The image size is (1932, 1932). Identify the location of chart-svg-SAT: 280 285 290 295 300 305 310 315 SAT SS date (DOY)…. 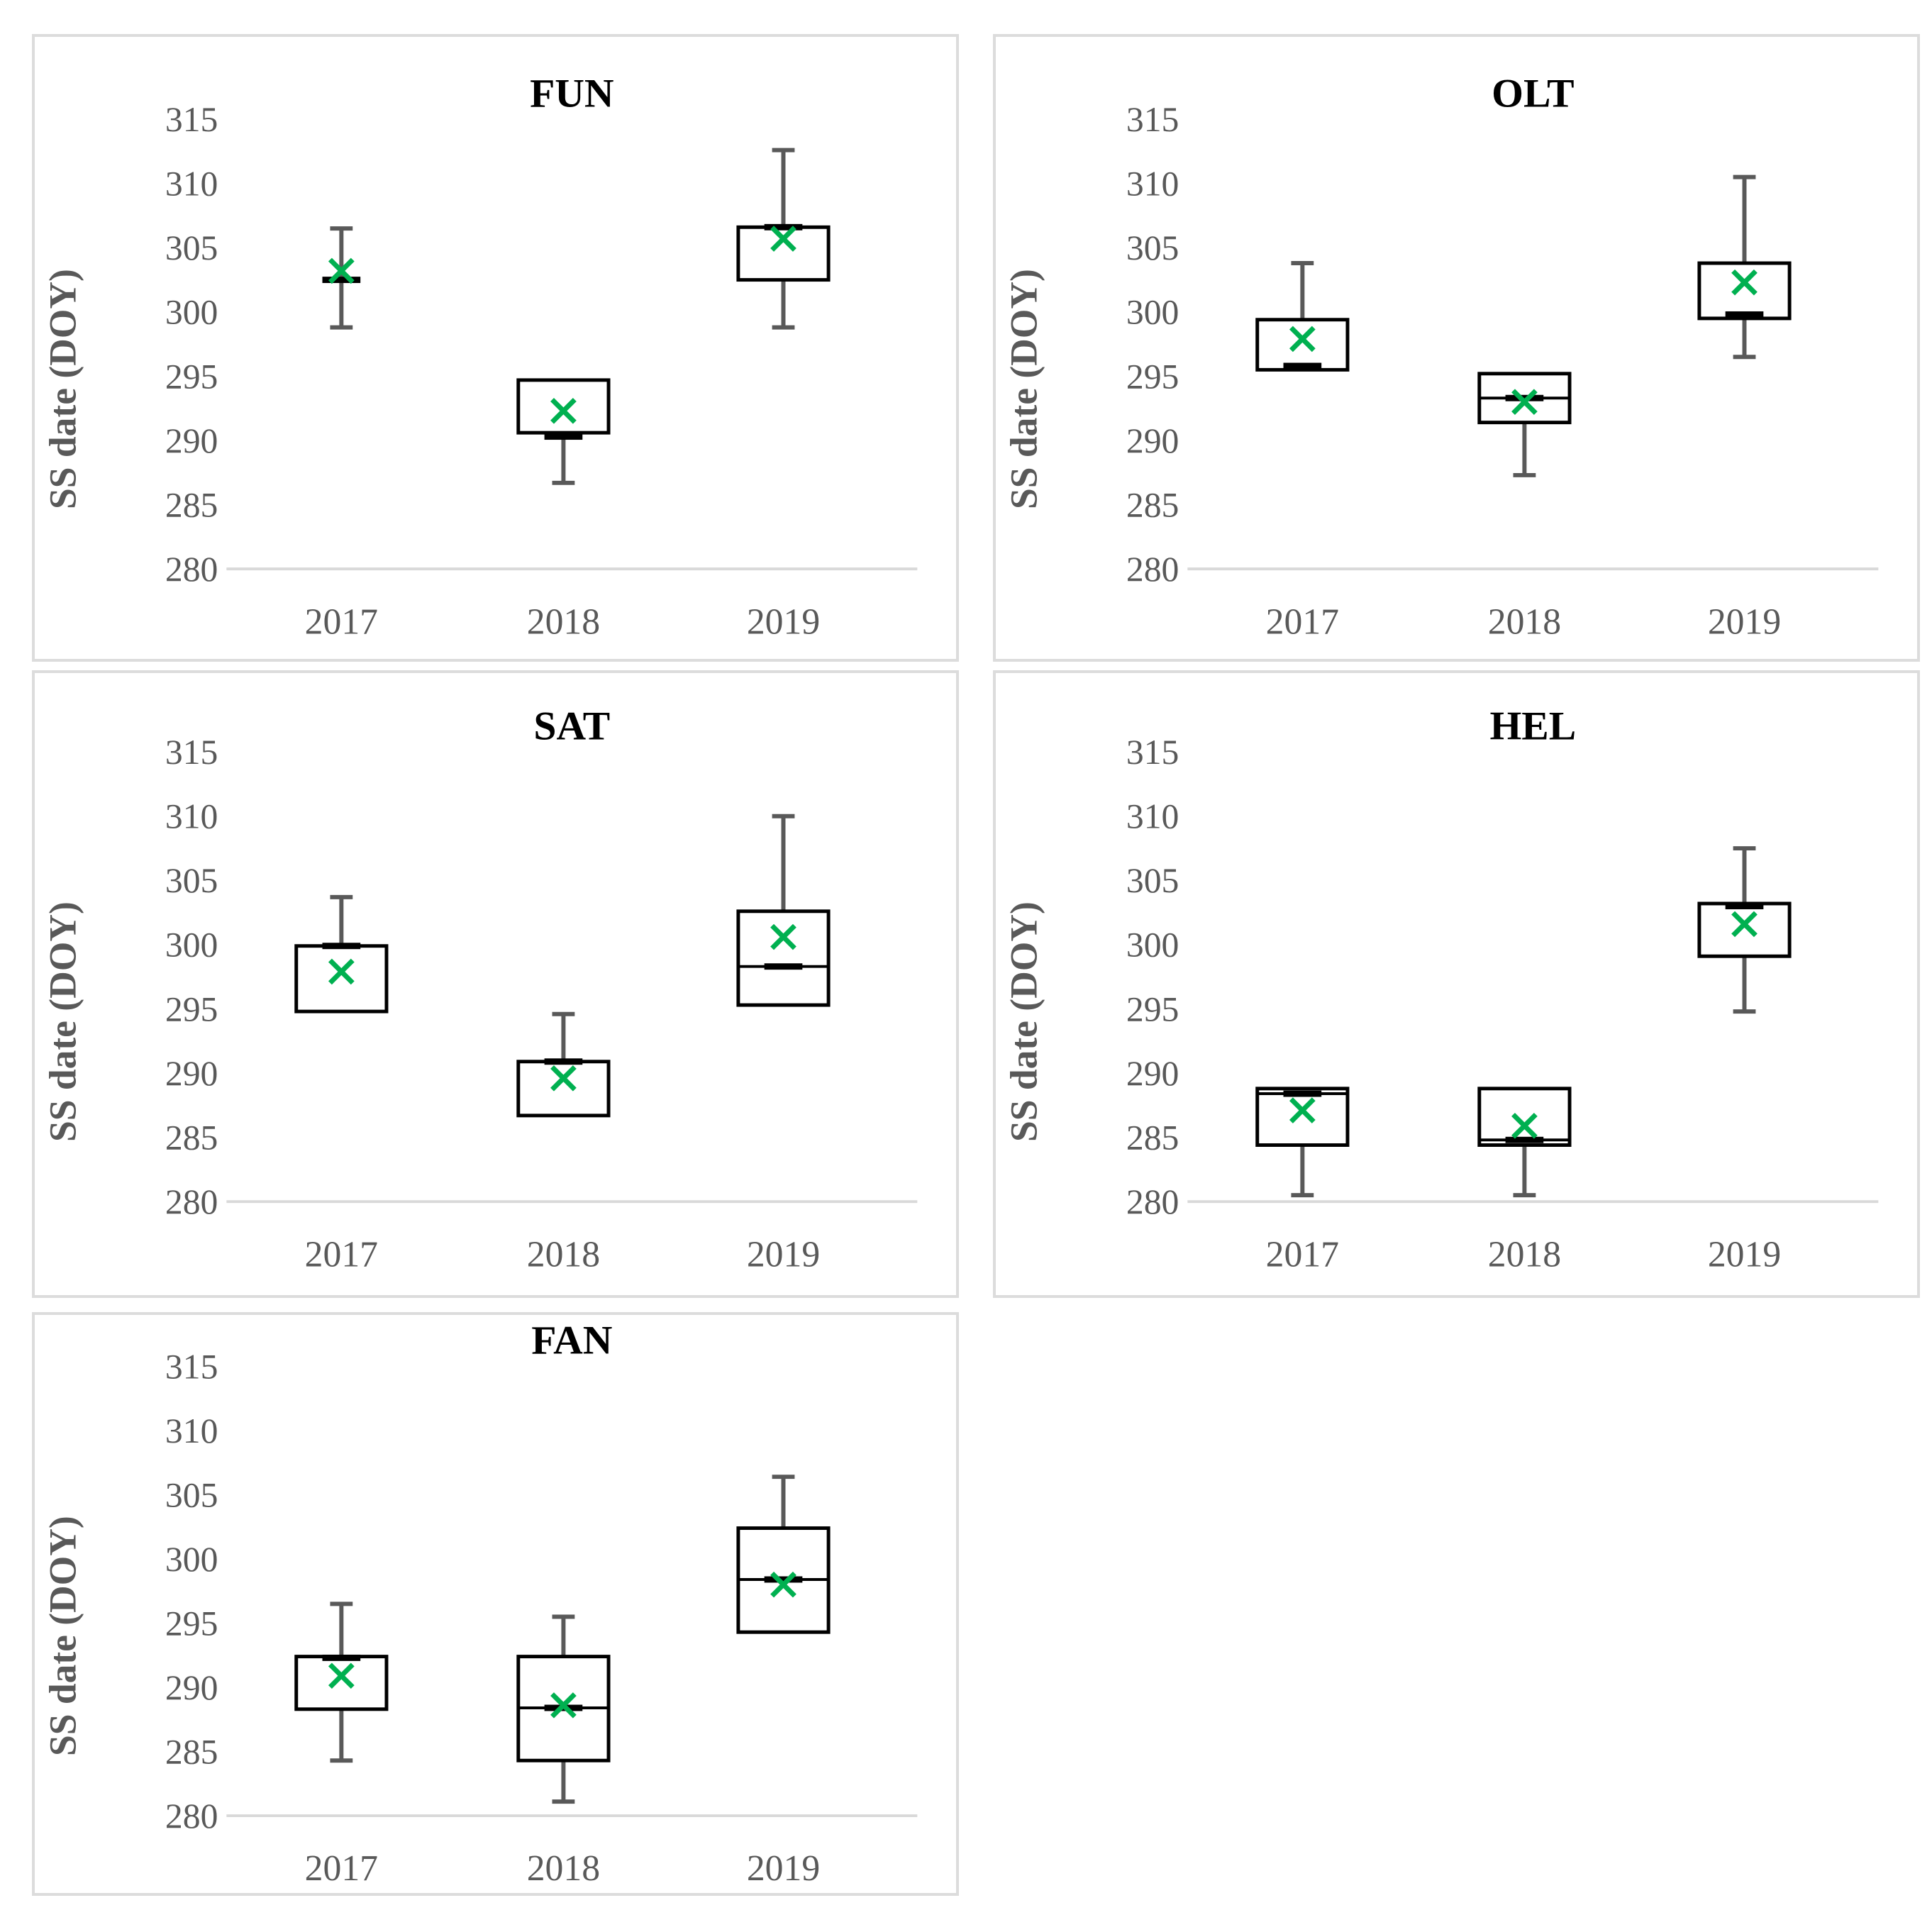
(480, 989).